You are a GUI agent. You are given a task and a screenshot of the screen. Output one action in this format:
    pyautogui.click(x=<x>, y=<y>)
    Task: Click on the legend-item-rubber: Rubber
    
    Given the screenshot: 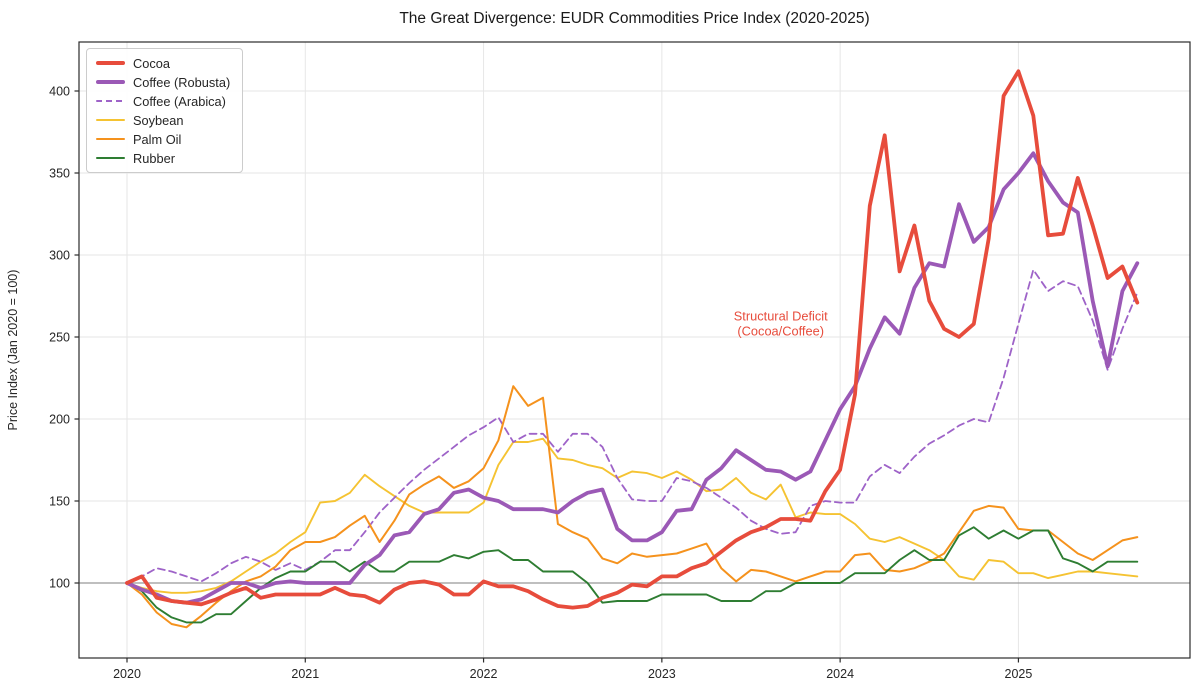 What is the action you would take?
    pyautogui.click(x=163, y=158)
    